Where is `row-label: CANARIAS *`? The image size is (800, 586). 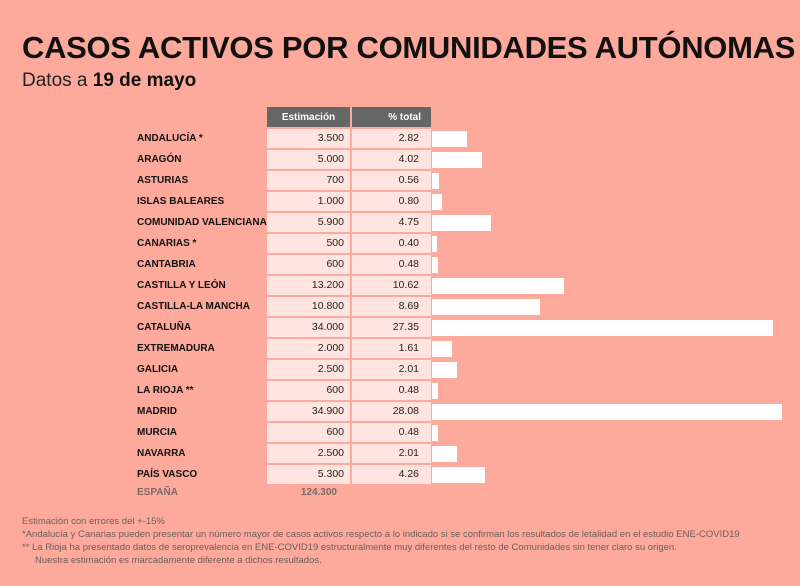
row-label: CANARIAS * is located at coordinates (167, 243).